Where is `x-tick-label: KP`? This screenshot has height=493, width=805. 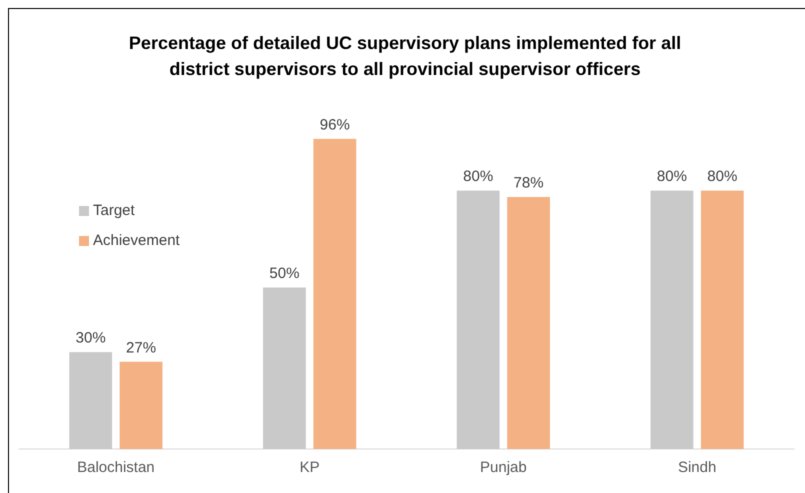
x-tick-label: KP is located at coordinates (310, 467).